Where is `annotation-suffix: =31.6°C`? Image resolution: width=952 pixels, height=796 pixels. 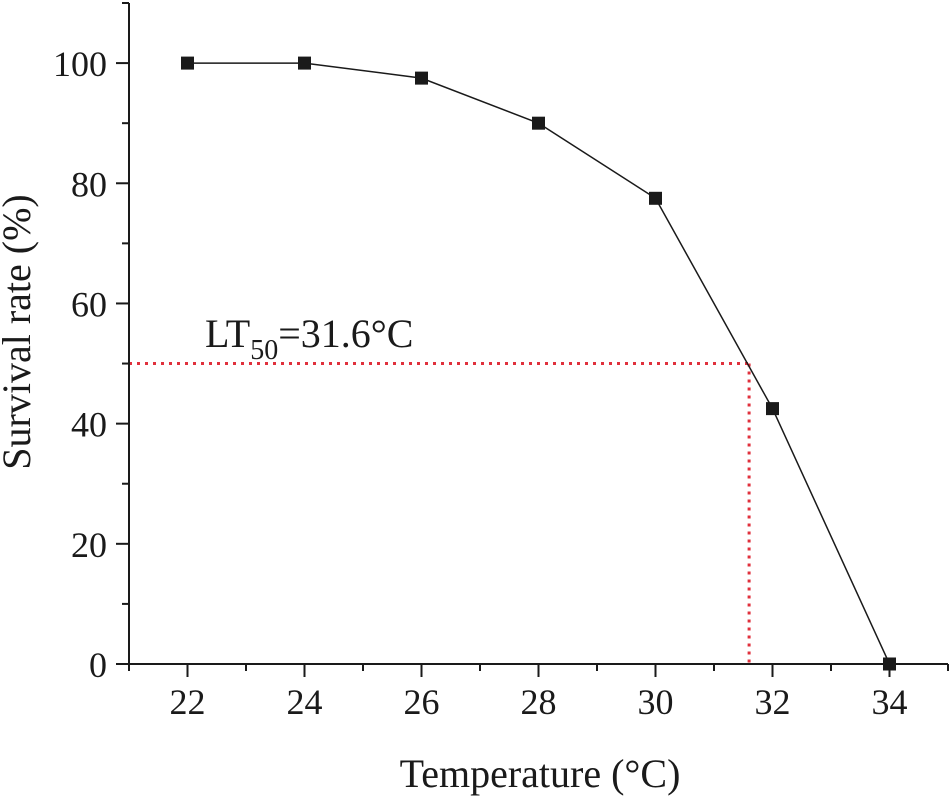
annotation-suffix: =31.6°C is located at coordinates (345, 333).